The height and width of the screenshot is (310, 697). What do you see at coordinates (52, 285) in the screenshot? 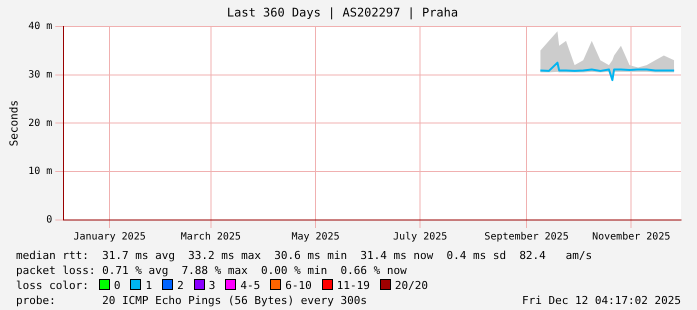
I see `text: loss color:` at bounding box center [52, 285].